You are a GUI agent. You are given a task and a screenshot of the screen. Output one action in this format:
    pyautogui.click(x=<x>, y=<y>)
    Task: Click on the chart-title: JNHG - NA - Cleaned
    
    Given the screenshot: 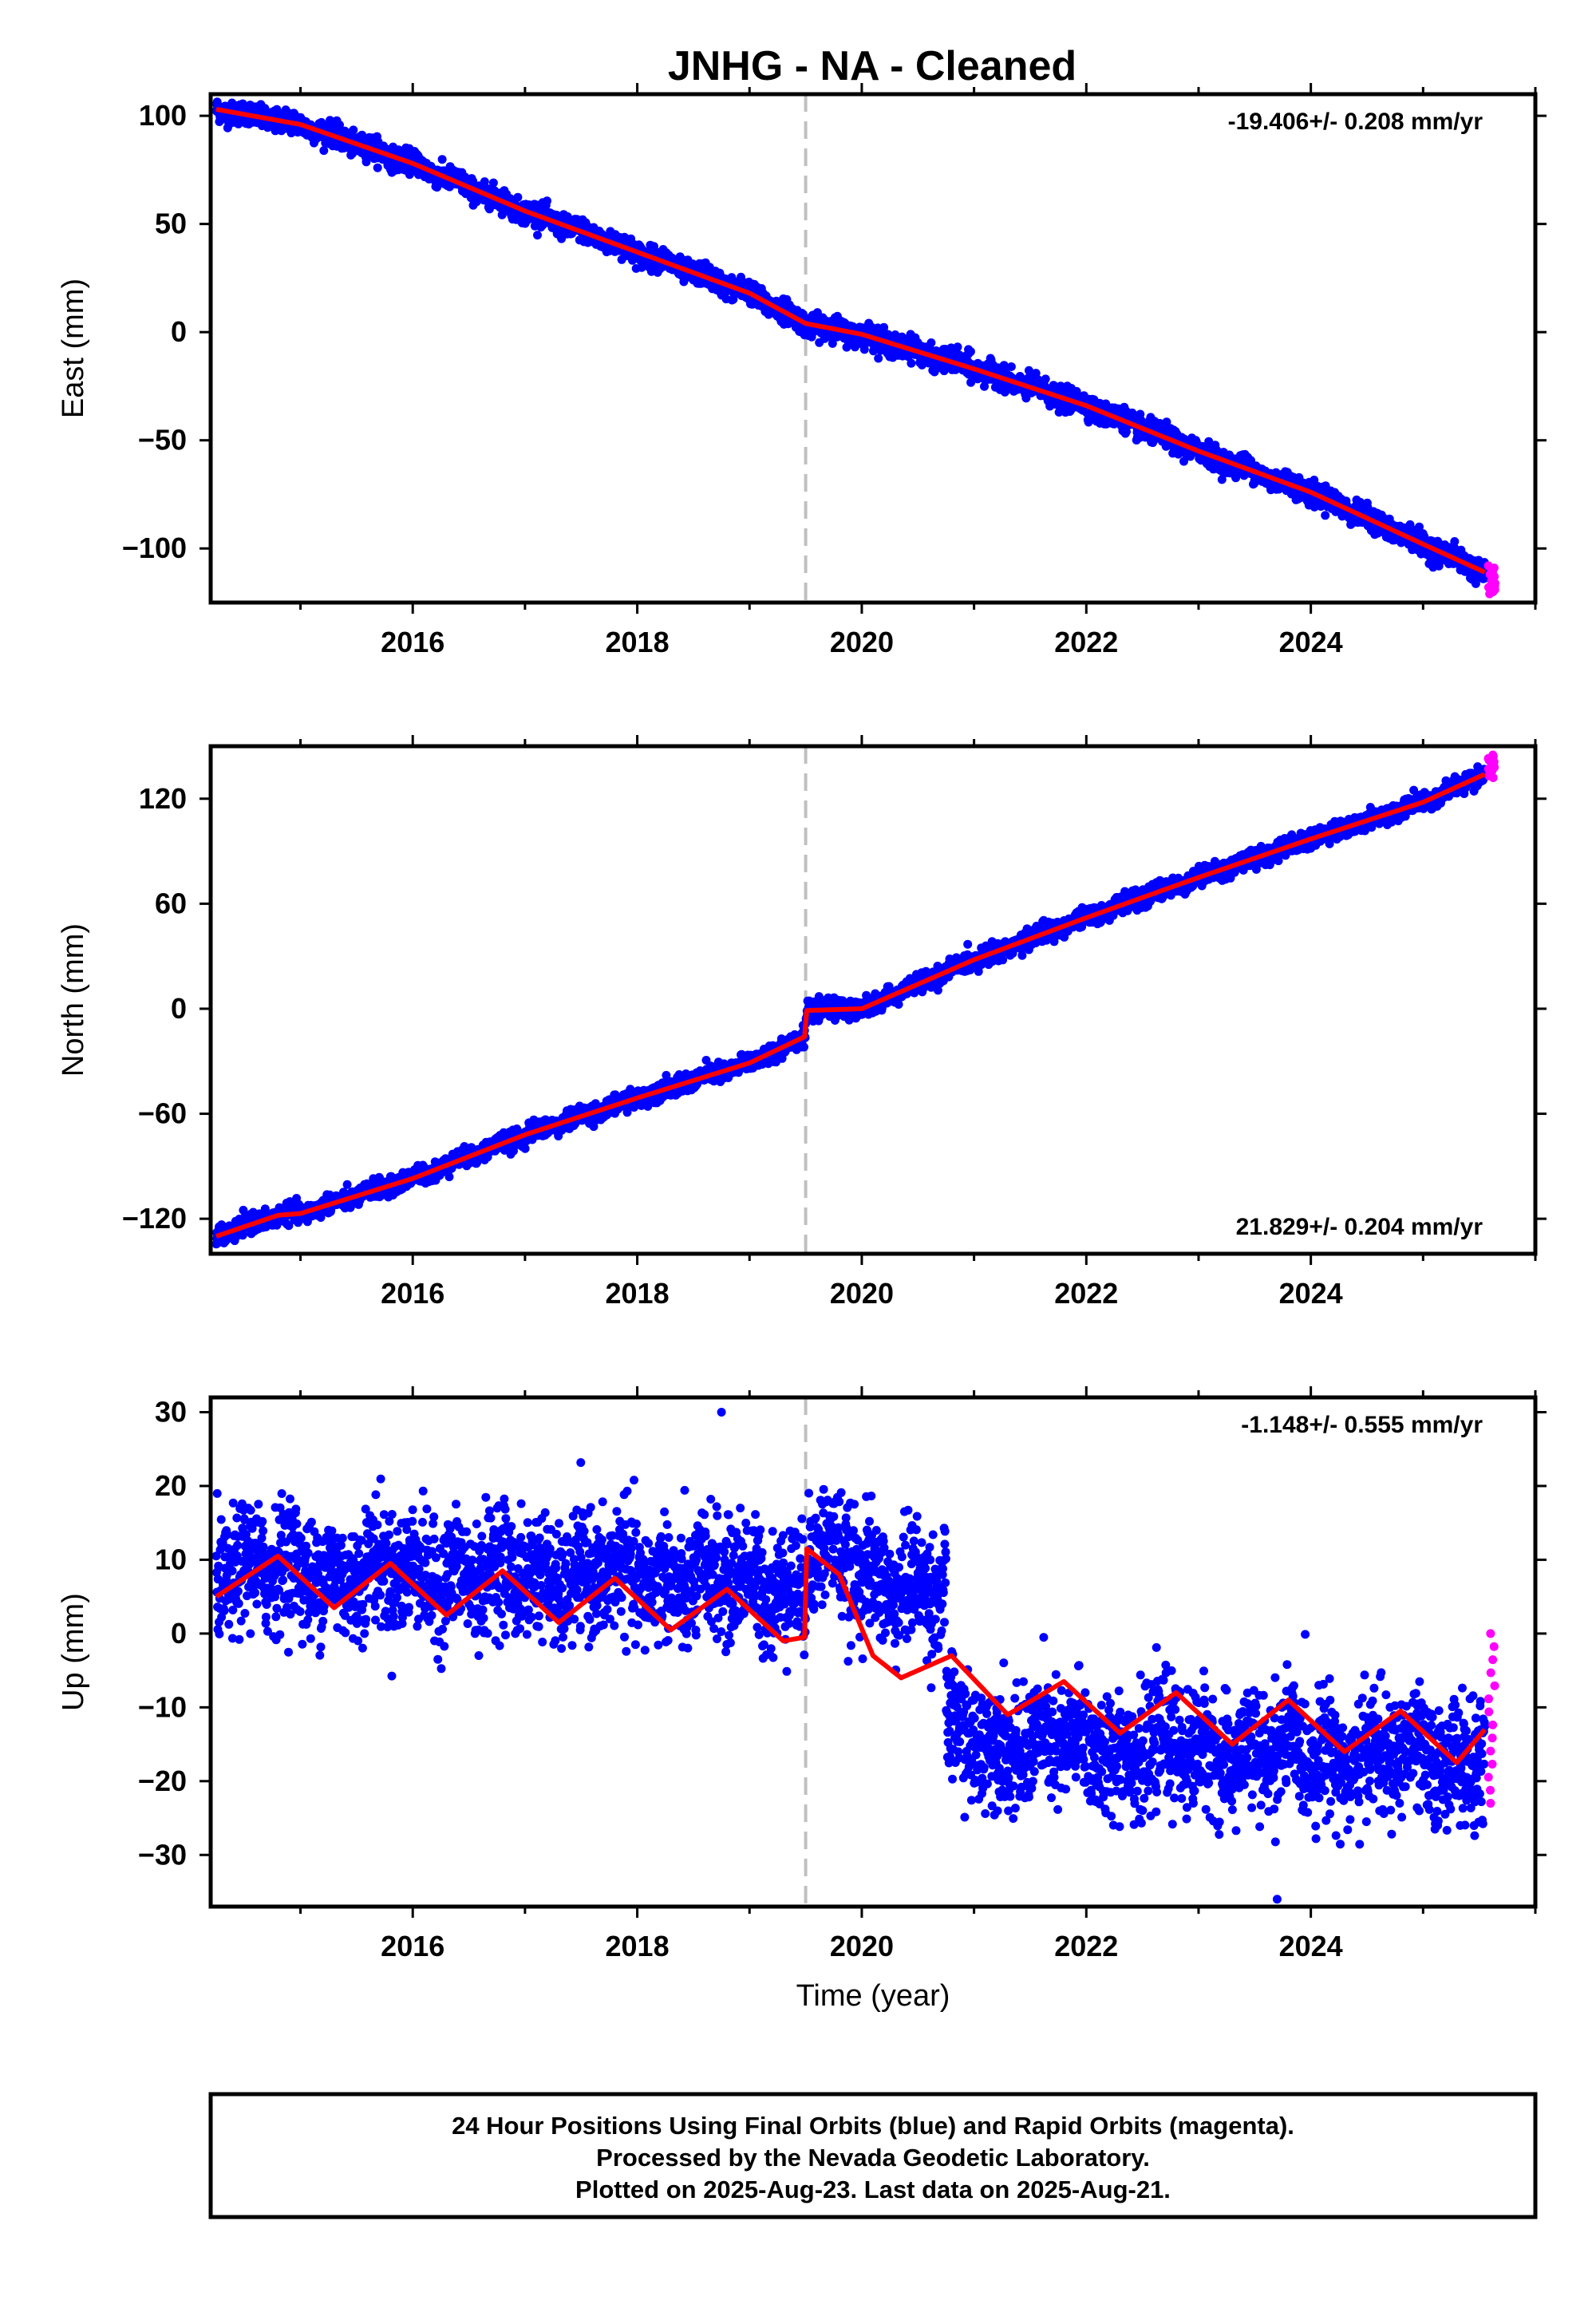 What is the action you would take?
    pyautogui.click(x=873, y=66)
    